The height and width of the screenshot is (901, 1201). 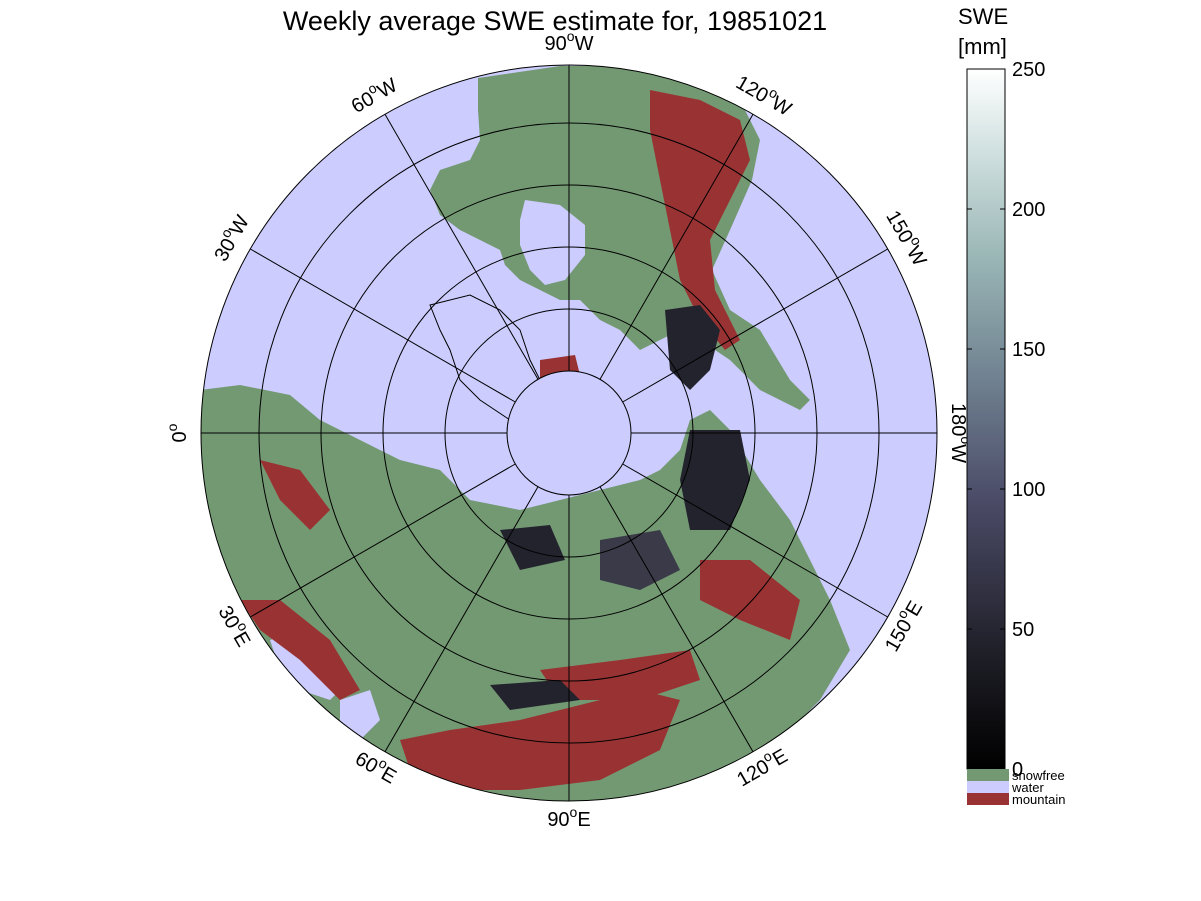 I want to click on category-swatch-snowfree, so click(x=988, y=775).